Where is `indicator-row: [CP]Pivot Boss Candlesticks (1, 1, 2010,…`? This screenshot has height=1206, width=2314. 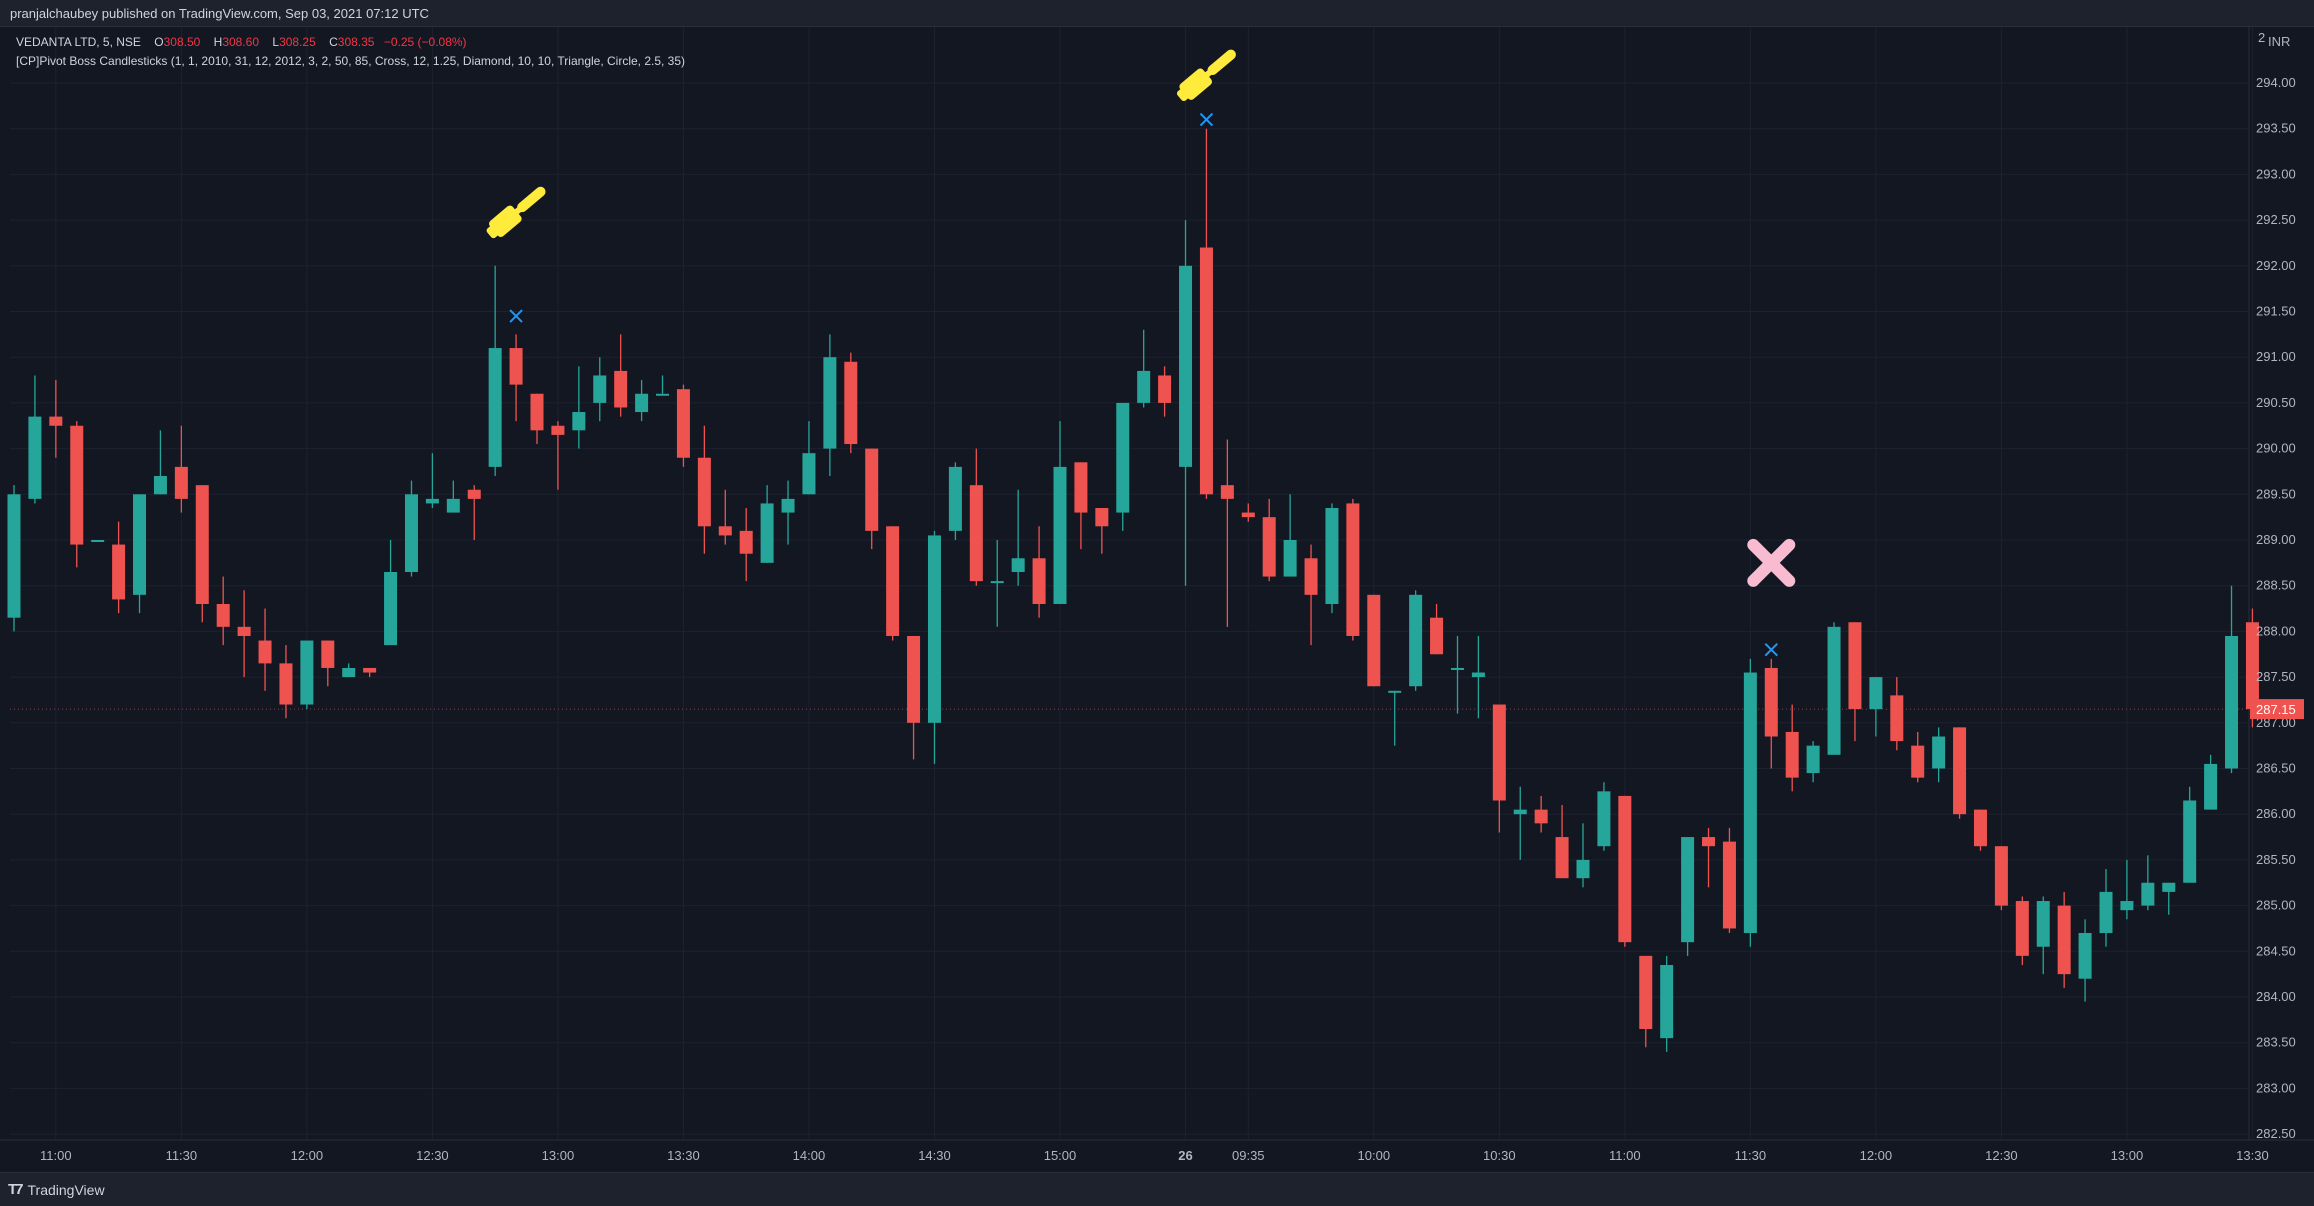
indicator-row: [CP]Pivot Boss Candlesticks (1, 1, 2010,… is located at coordinates (350, 61).